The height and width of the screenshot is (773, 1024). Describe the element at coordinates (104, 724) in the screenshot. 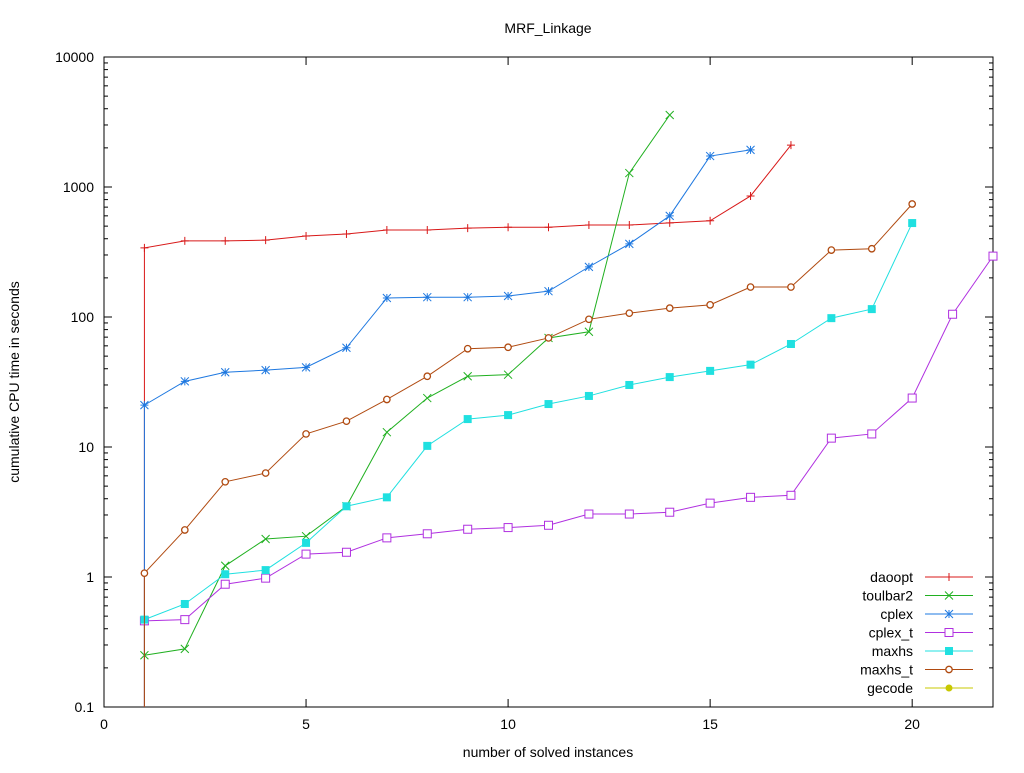

I see `x-tick-label: 0` at that location.